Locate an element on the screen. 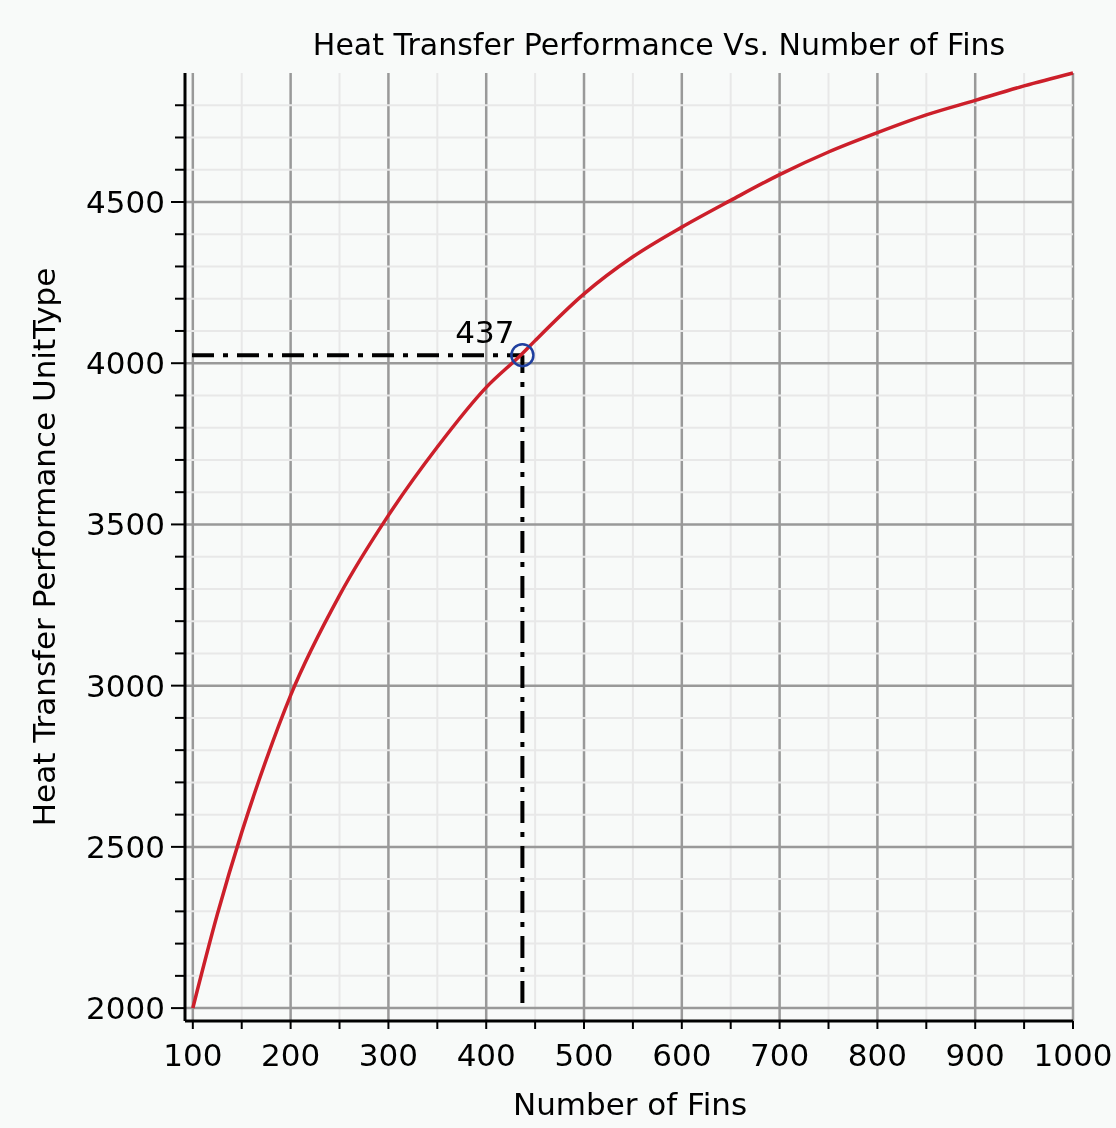  y-axis-title: Heat Transfer Performance UnitType is located at coordinates (44, 547).